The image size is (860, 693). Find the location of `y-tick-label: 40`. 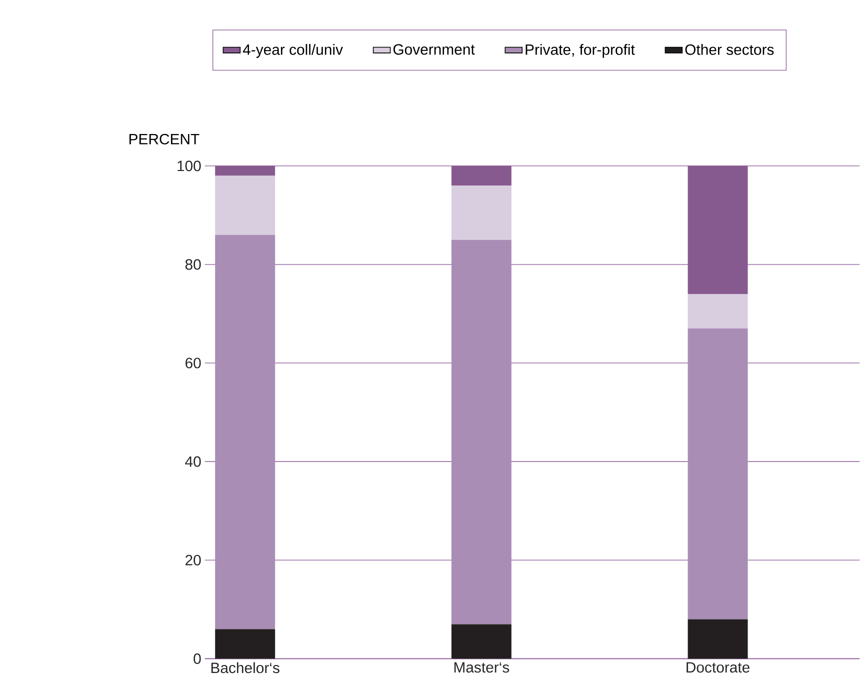

y-tick-label: 40 is located at coordinates (193, 462).